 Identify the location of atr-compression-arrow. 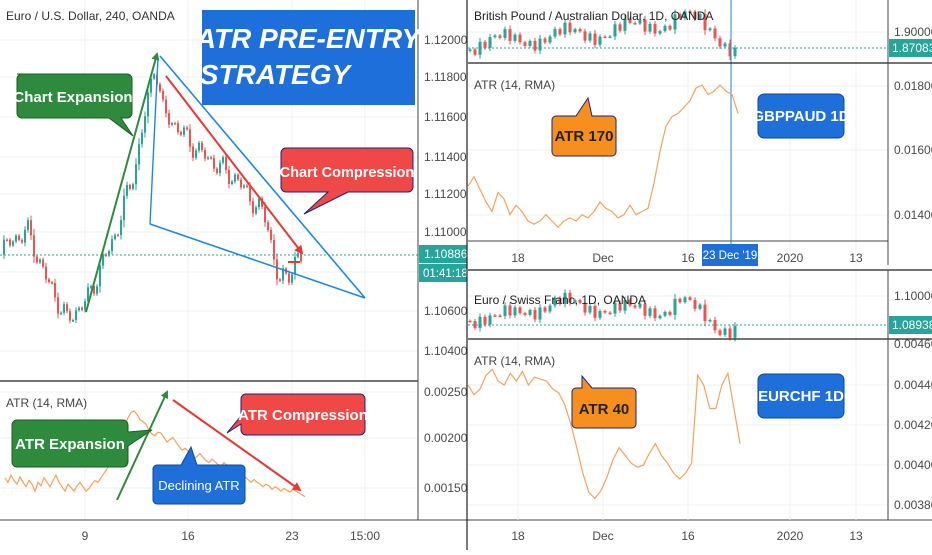
(237, 445).